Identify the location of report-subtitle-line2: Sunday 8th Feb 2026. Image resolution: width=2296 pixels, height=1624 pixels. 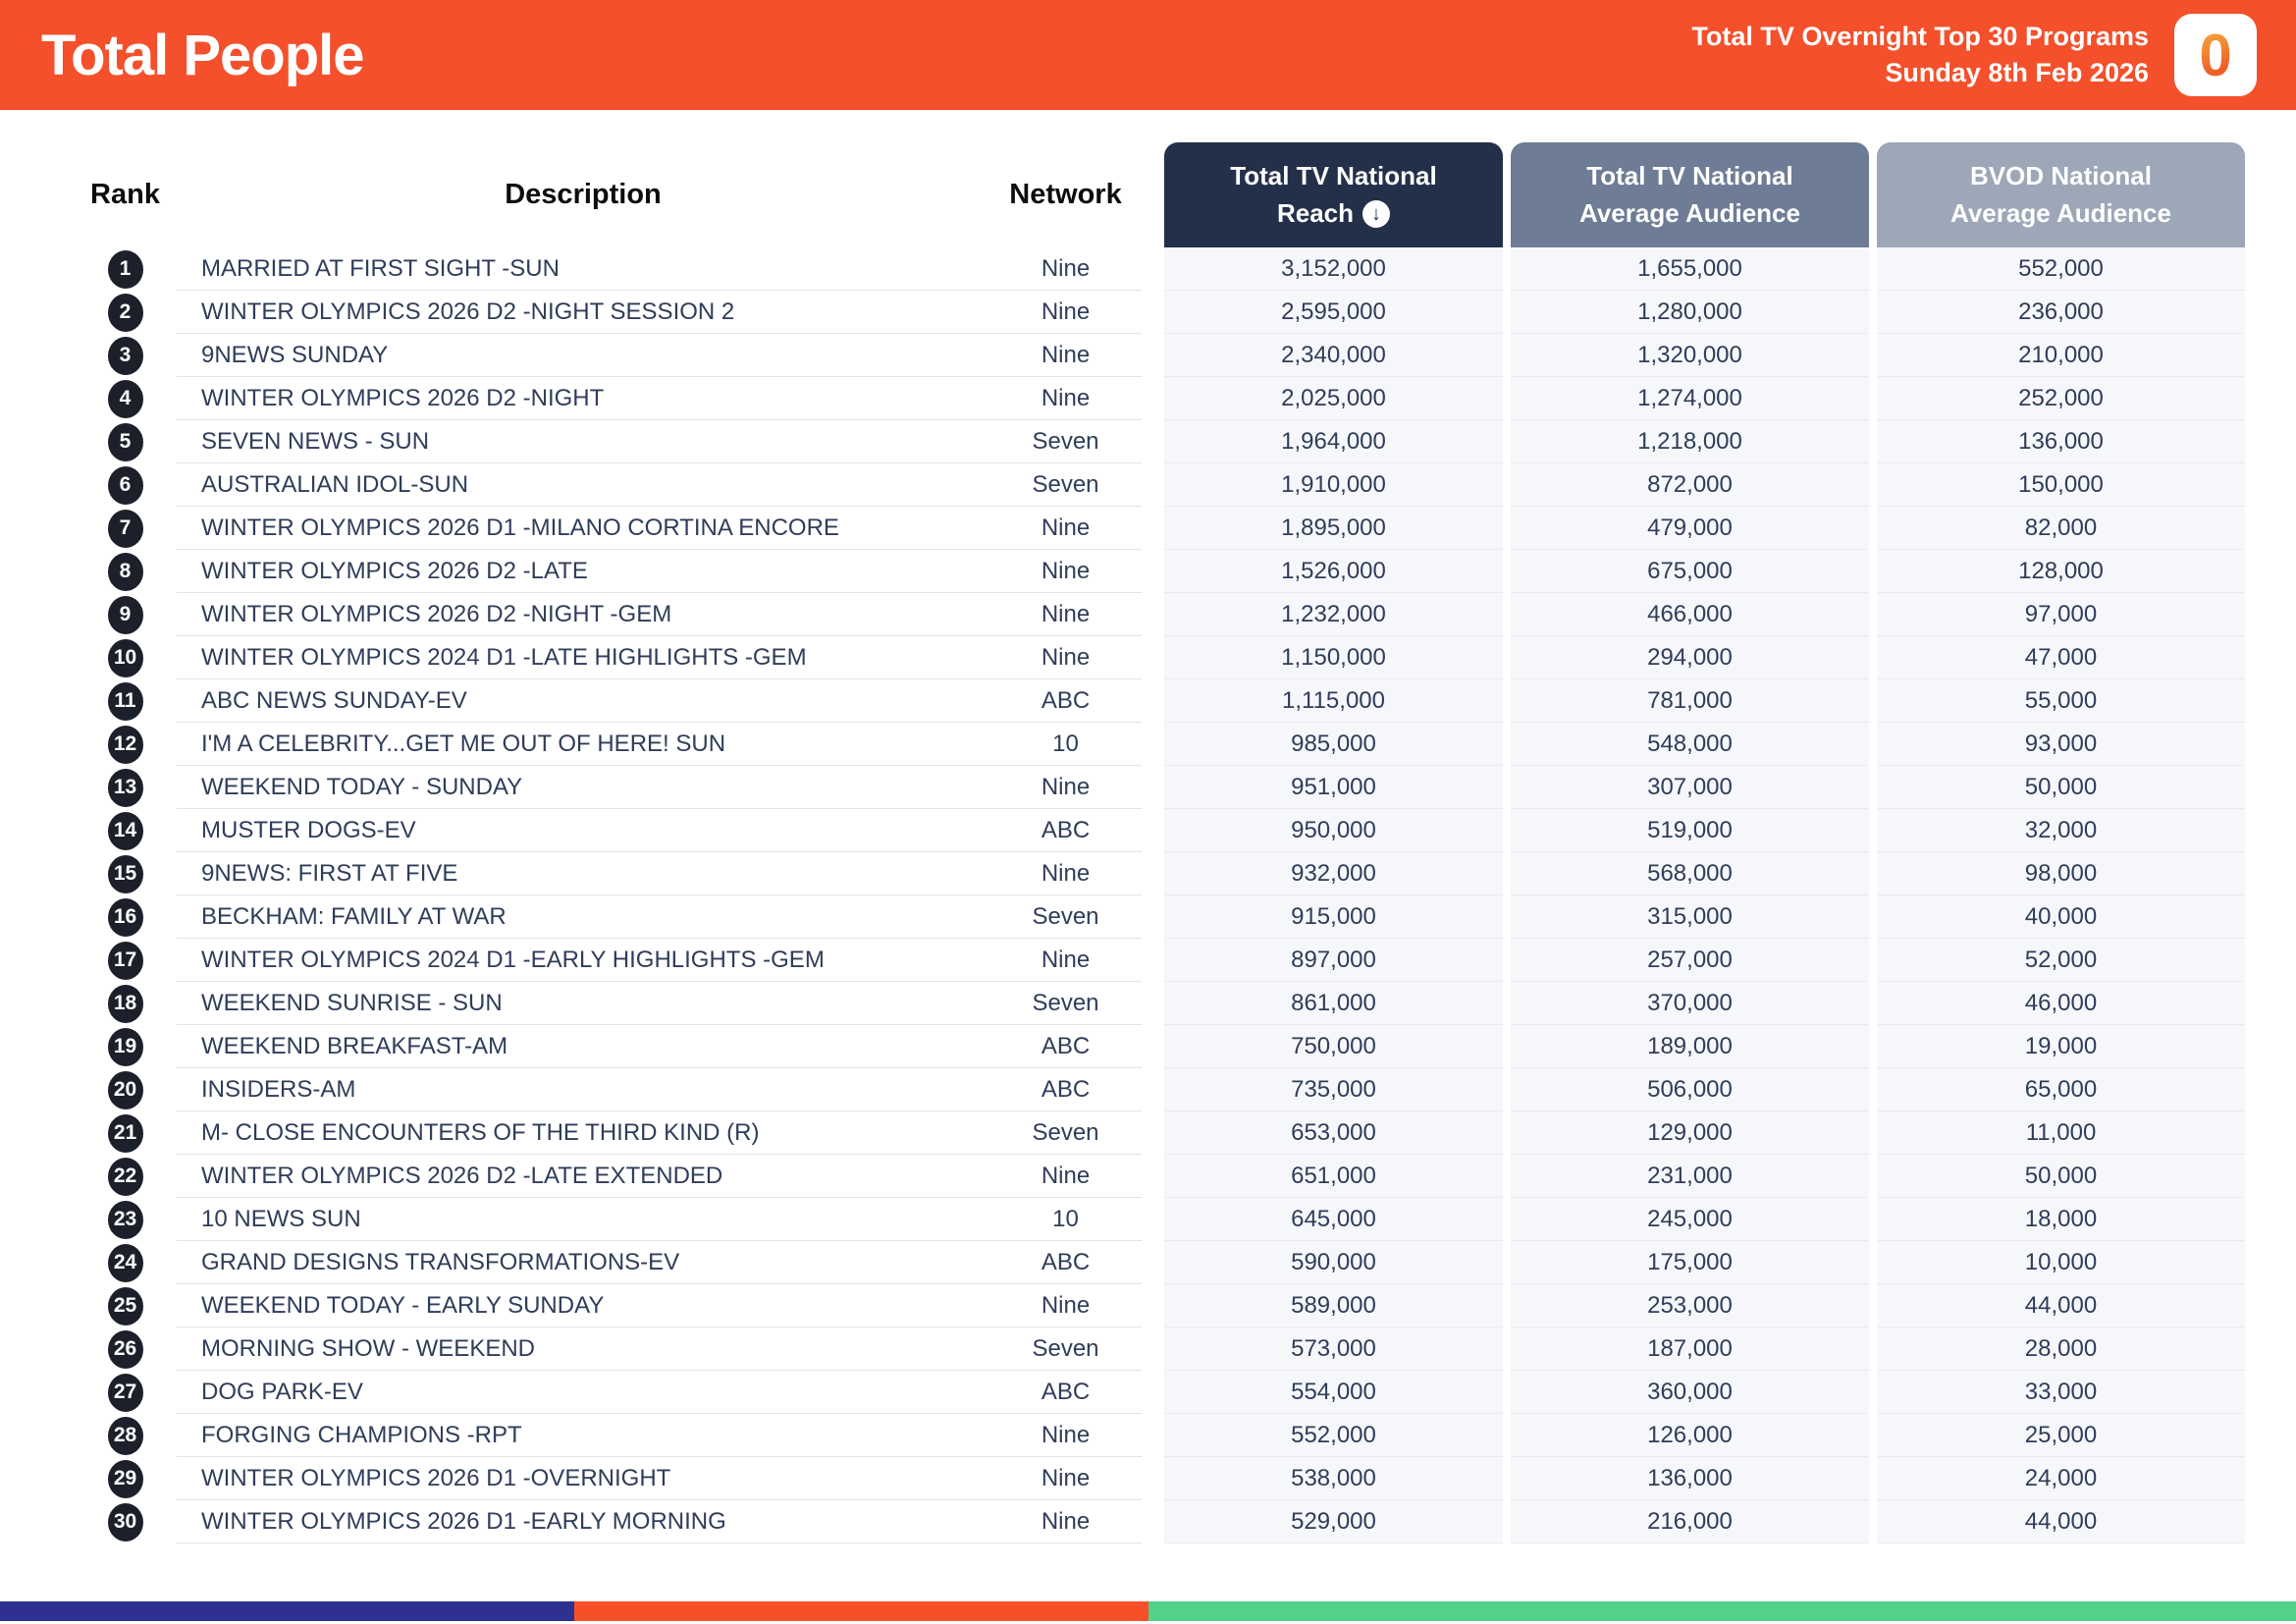
(2017, 72).